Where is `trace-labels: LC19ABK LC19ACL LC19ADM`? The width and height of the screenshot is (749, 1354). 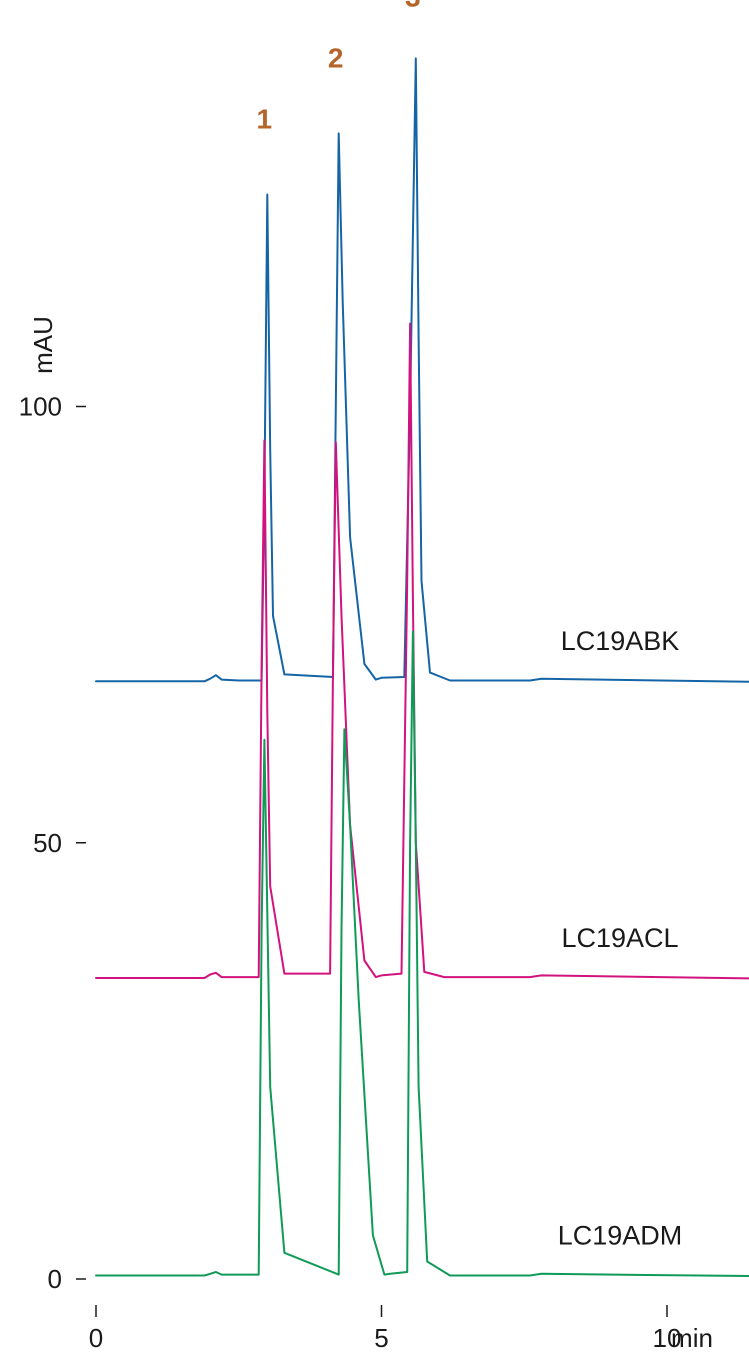
trace-labels: LC19ABK LC19ACL LC19ADM is located at coordinates (620, 938).